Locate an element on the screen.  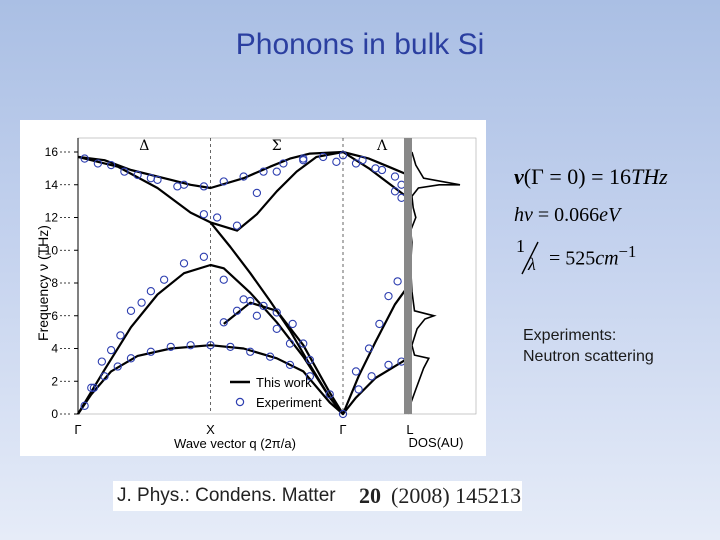
dos-curve is located at coordinates (434, 283).